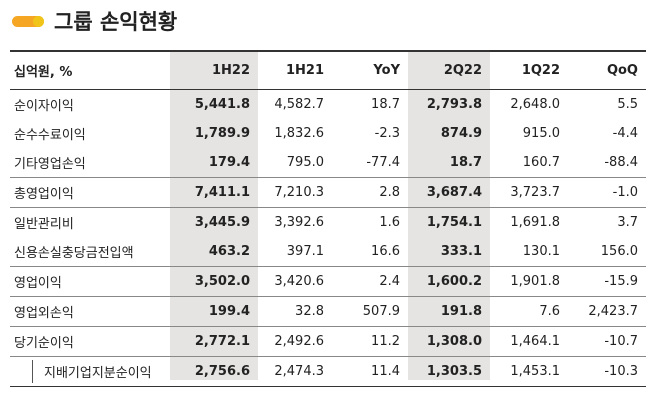 The image size is (661, 404). What do you see at coordinates (535, 222) in the screenshot?
I see `cell: 1,691.8` at bounding box center [535, 222].